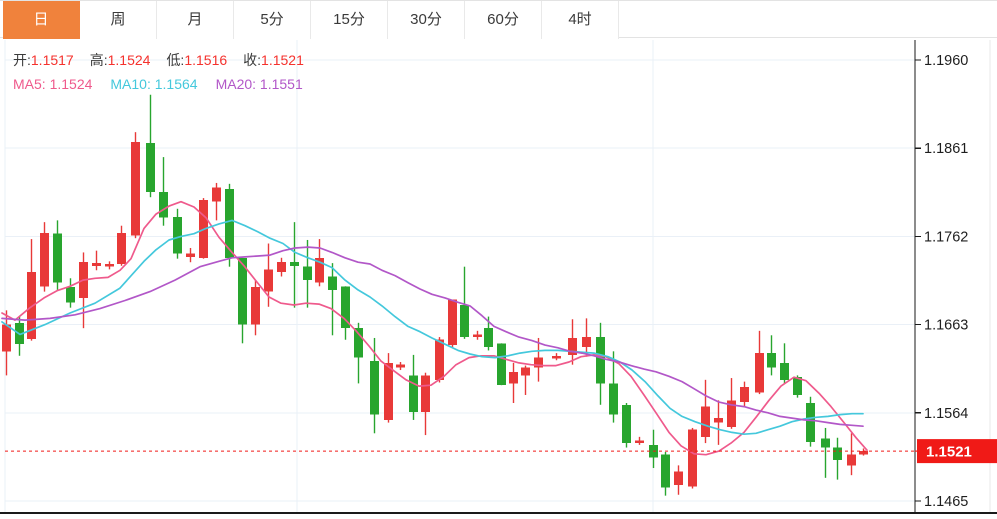 The image size is (997, 519). I want to click on y-axis-label: 1.1960, so click(946, 61).